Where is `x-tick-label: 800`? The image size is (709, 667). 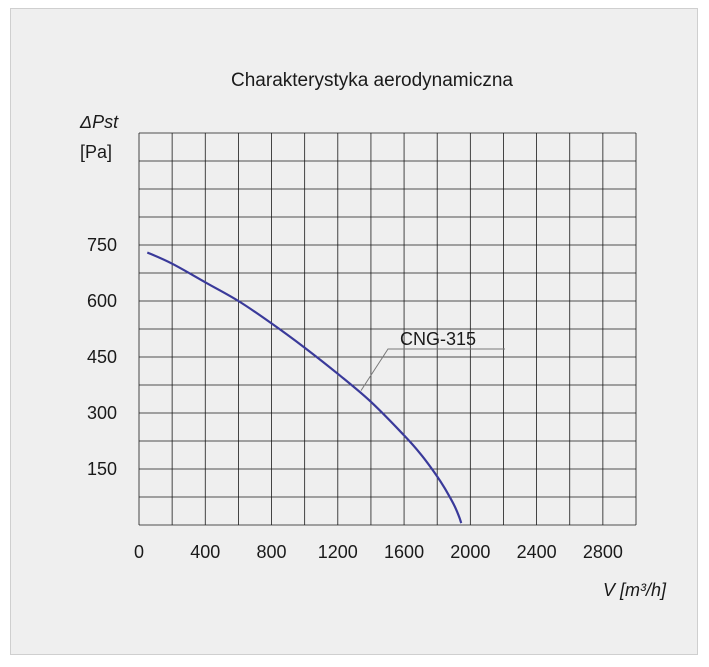
x-tick-label: 800 is located at coordinates (272, 552).